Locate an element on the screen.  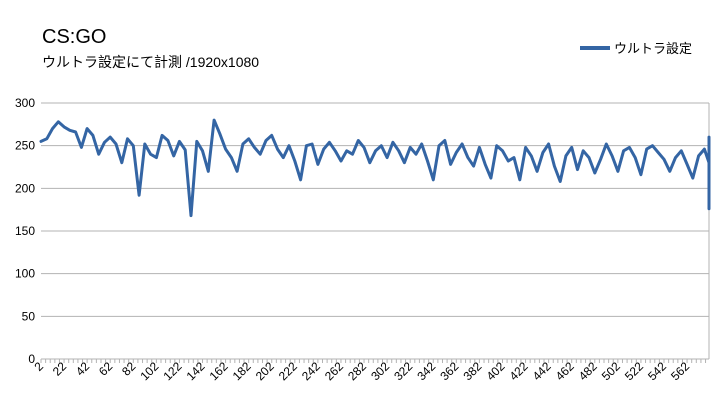
x-tick-label: 422 is located at coordinates (519, 371).